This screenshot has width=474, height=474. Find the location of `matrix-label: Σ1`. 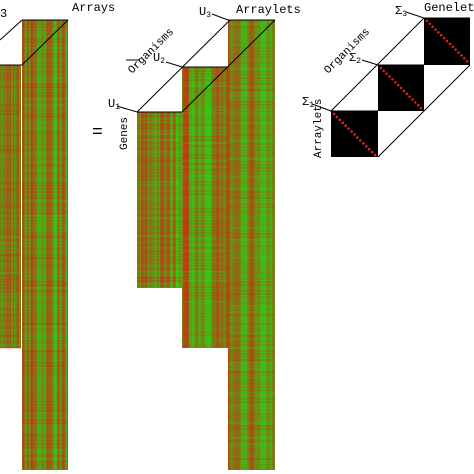

matrix-label: Σ1 is located at coordinates (308, 102).